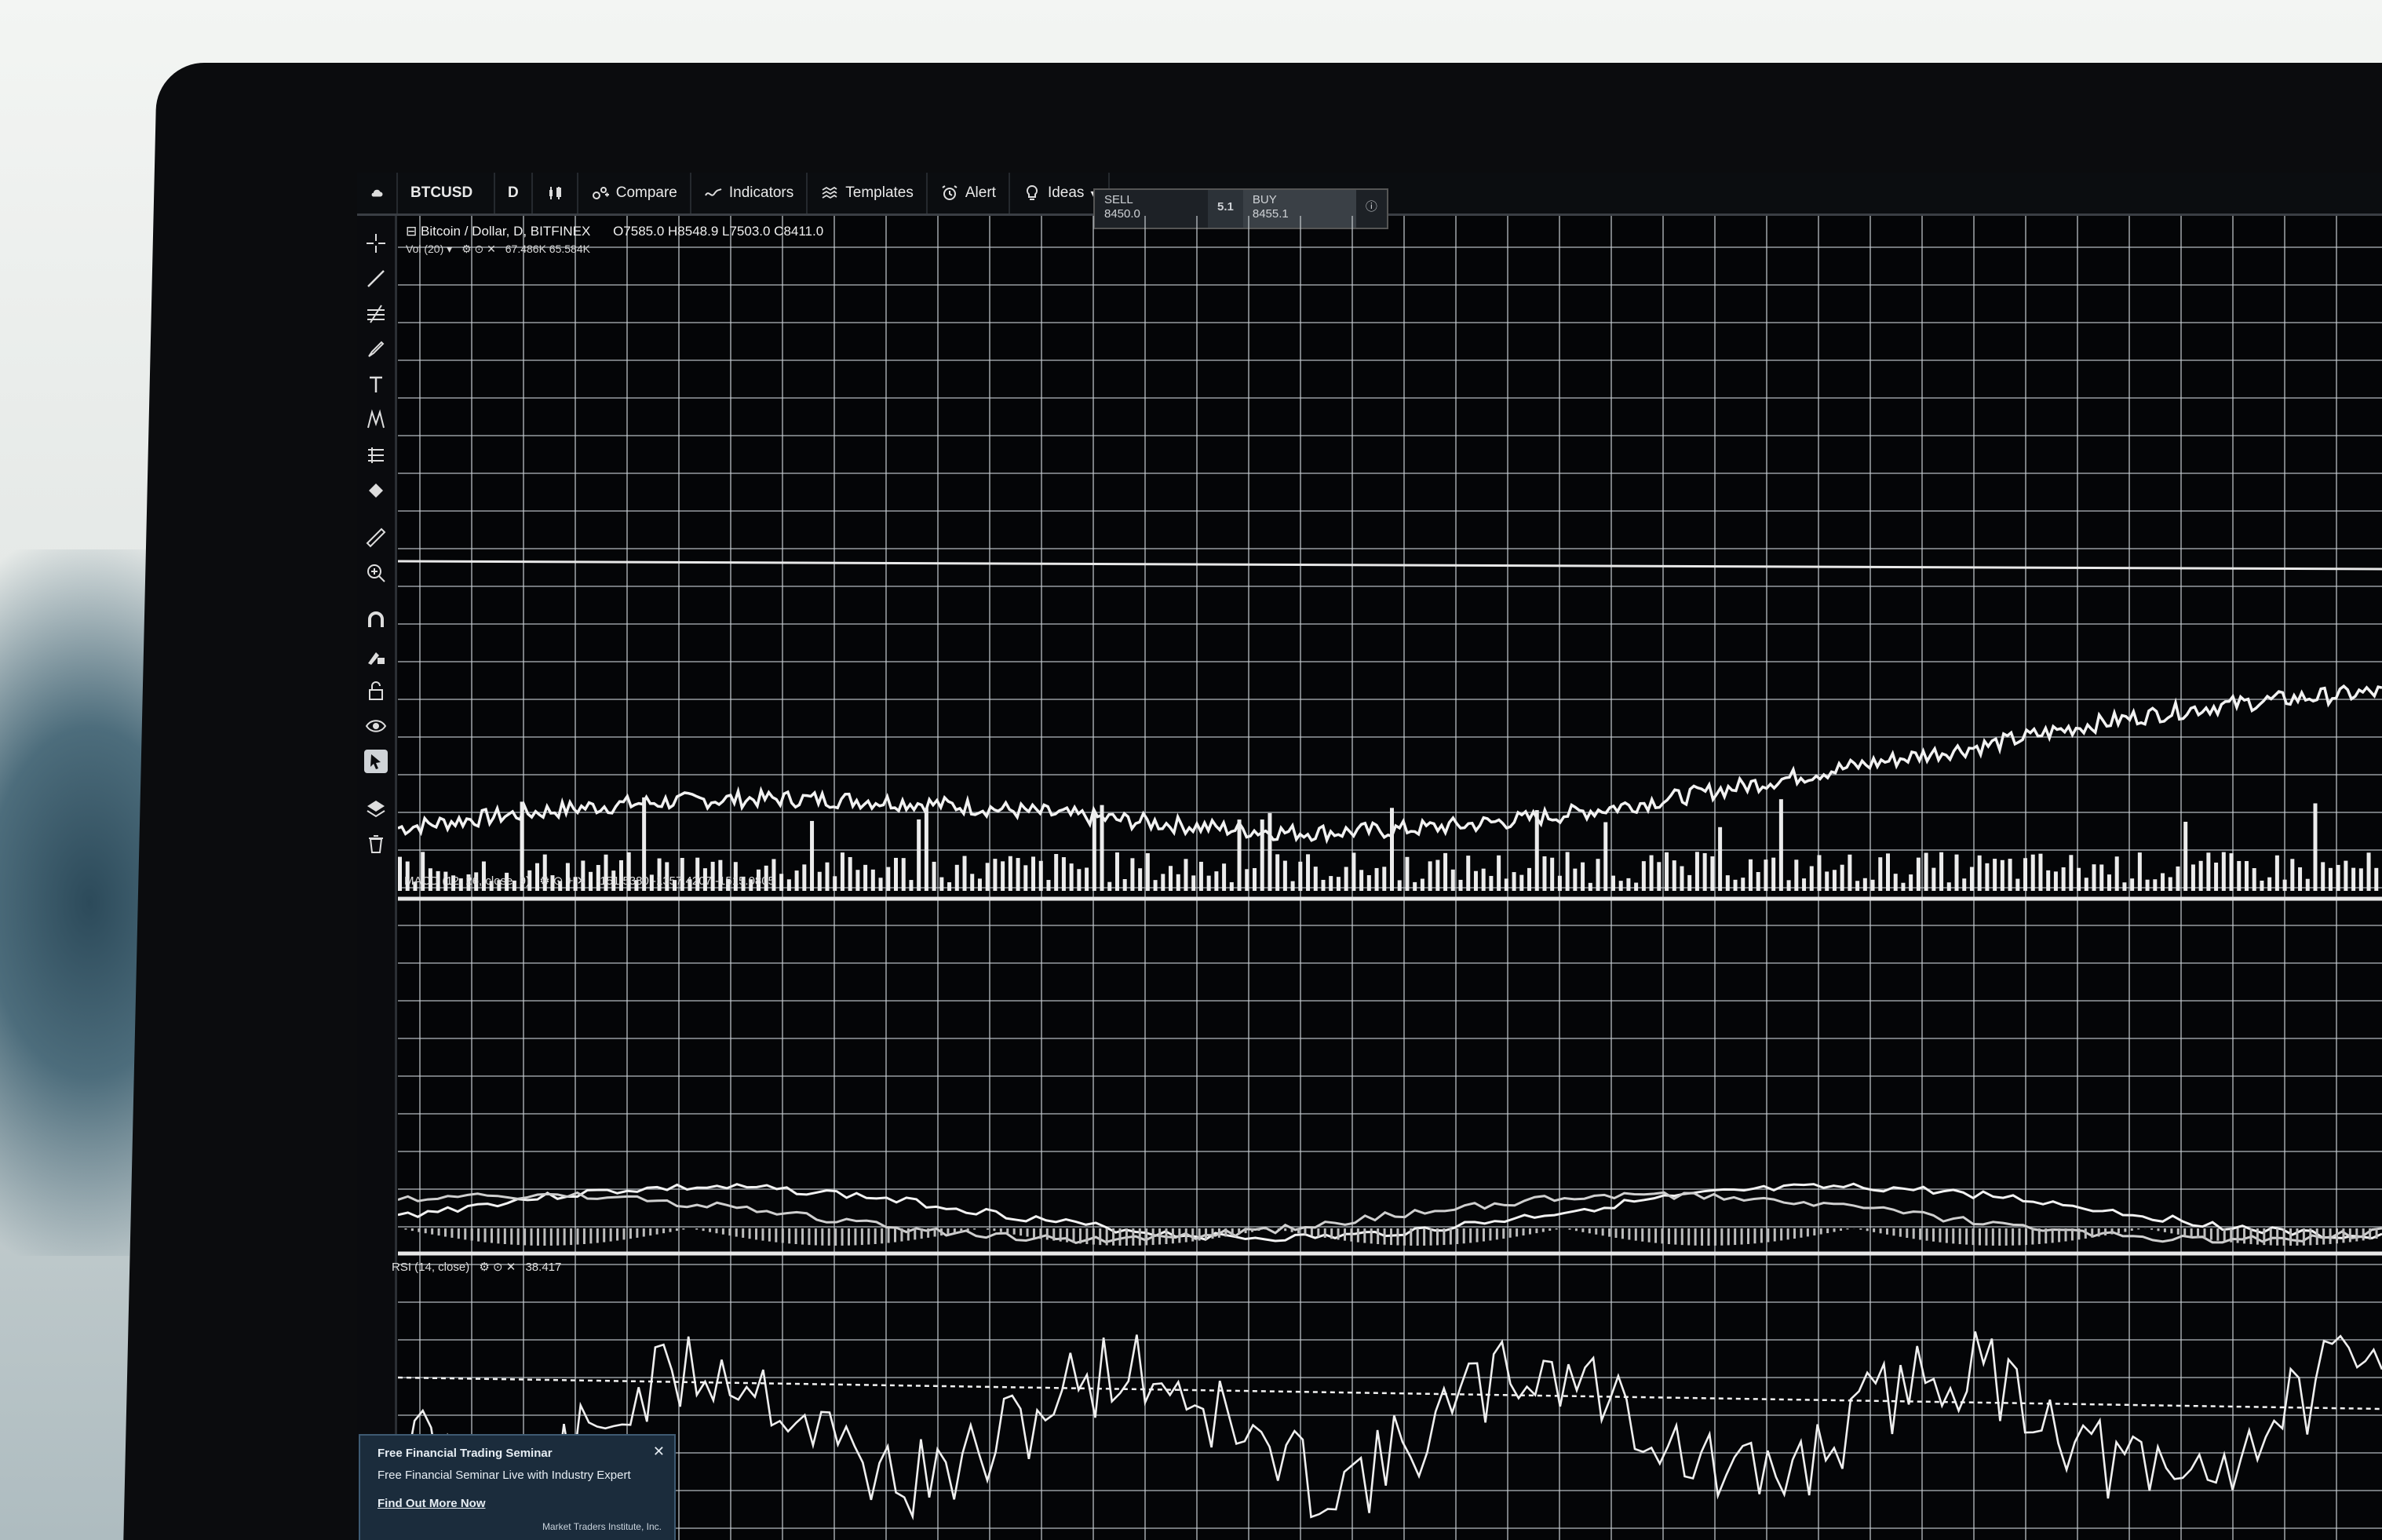 The image size is (2382, 1540). Describe the element at coordinates (658, 1451) in the screenshot. I see `close-icon: ✕` at that location.